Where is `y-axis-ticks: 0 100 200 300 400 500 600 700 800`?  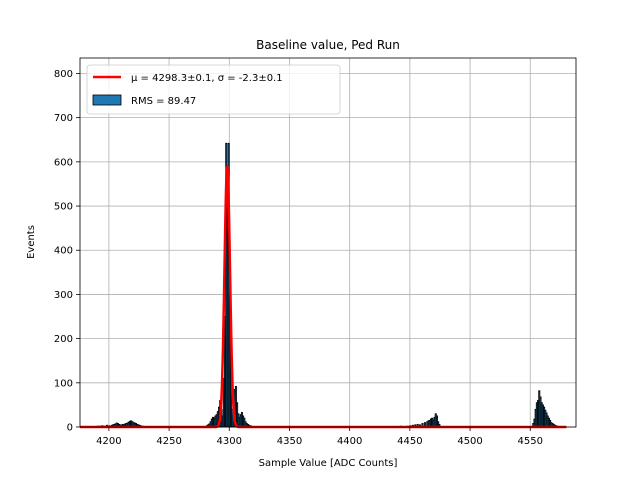 y-axis-ticks: 0 100 200 300 400 500 600 700 800 is located at coordinates (67, 251).